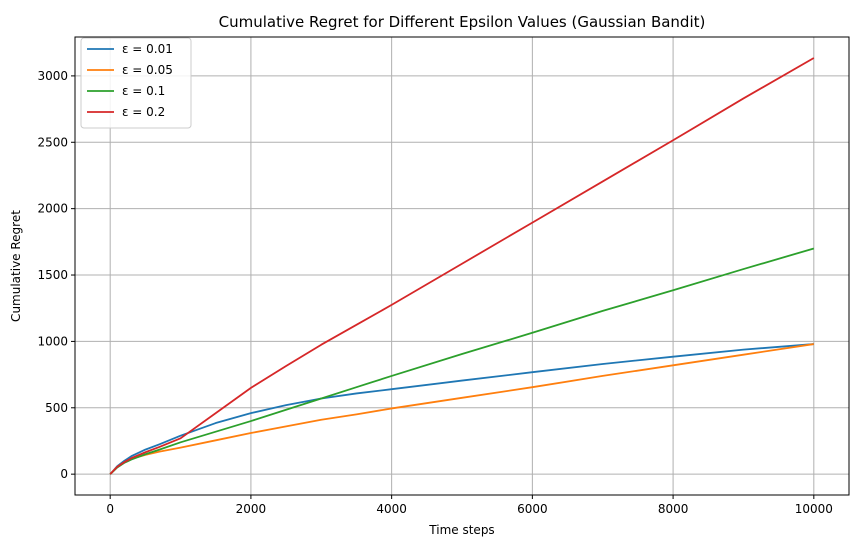 Image resolution: width=859 pixels, height=547 pixels. I want to click on y-tick-label: 3000, so click(52, 76).